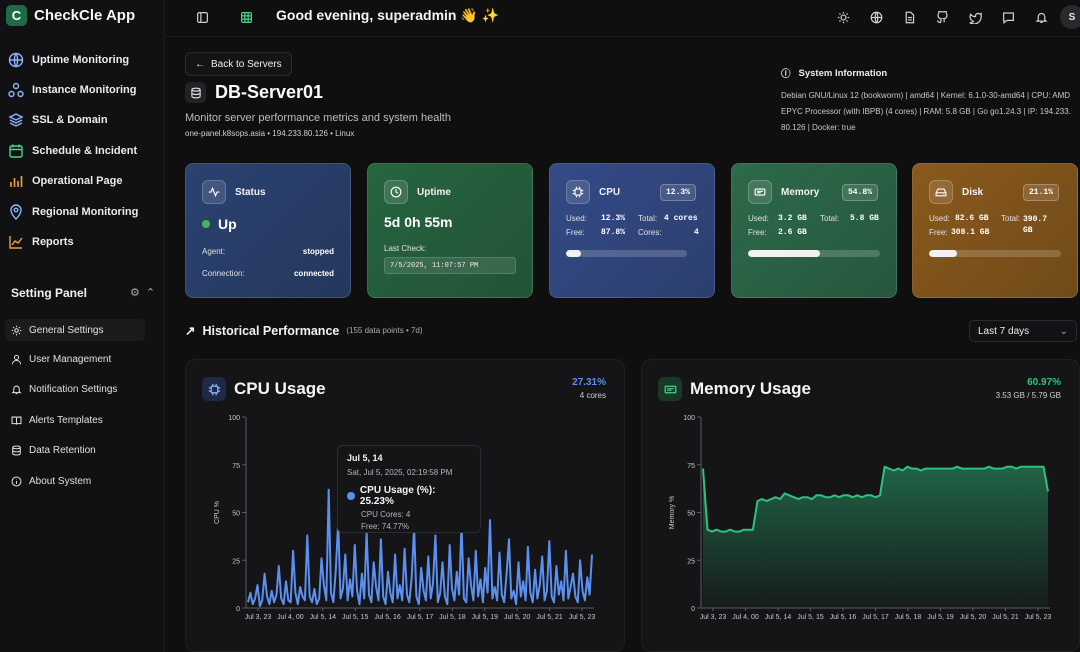 Image resolution: width=1080 pixels, height=652 pixels. Describe the element at coordinates (16, 242) in the screenshot. I see `line-chart-icon` at that location.